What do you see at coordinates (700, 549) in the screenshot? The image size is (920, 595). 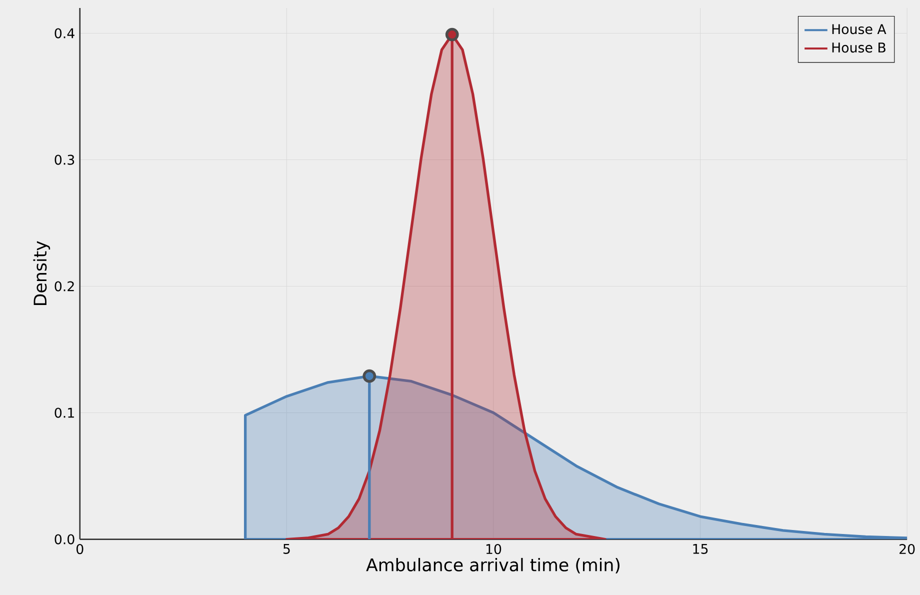 I see `x-tick-label: 15` at bounding box center [700, 549].